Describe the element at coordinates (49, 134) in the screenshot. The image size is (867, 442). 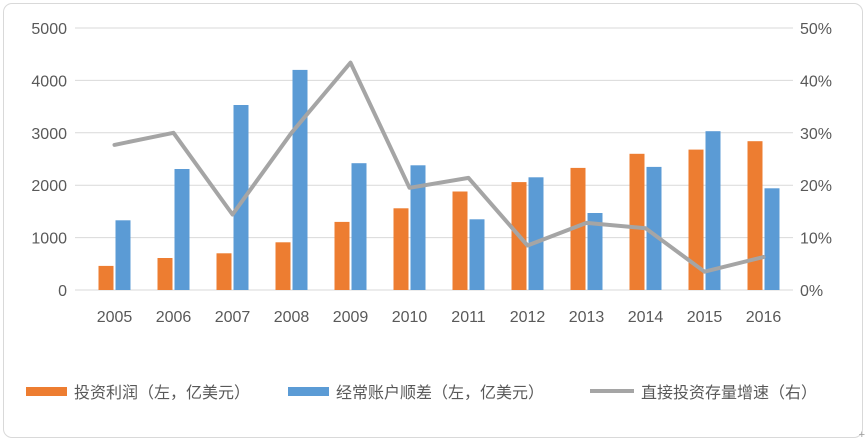
I see `svg-text: 3000` at that location.